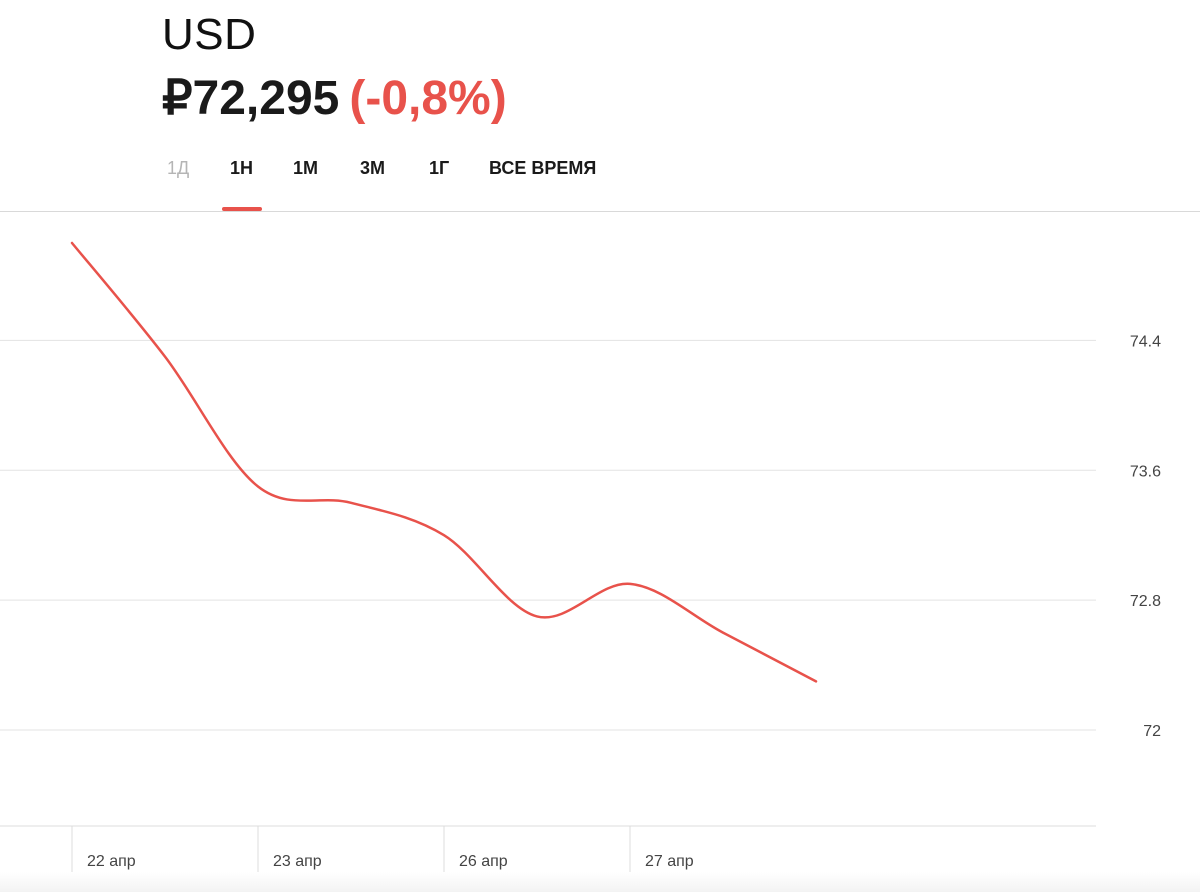 The image size is (1200, 892). I want to click on x-tick-label: 27 апр, so click(669, 861).